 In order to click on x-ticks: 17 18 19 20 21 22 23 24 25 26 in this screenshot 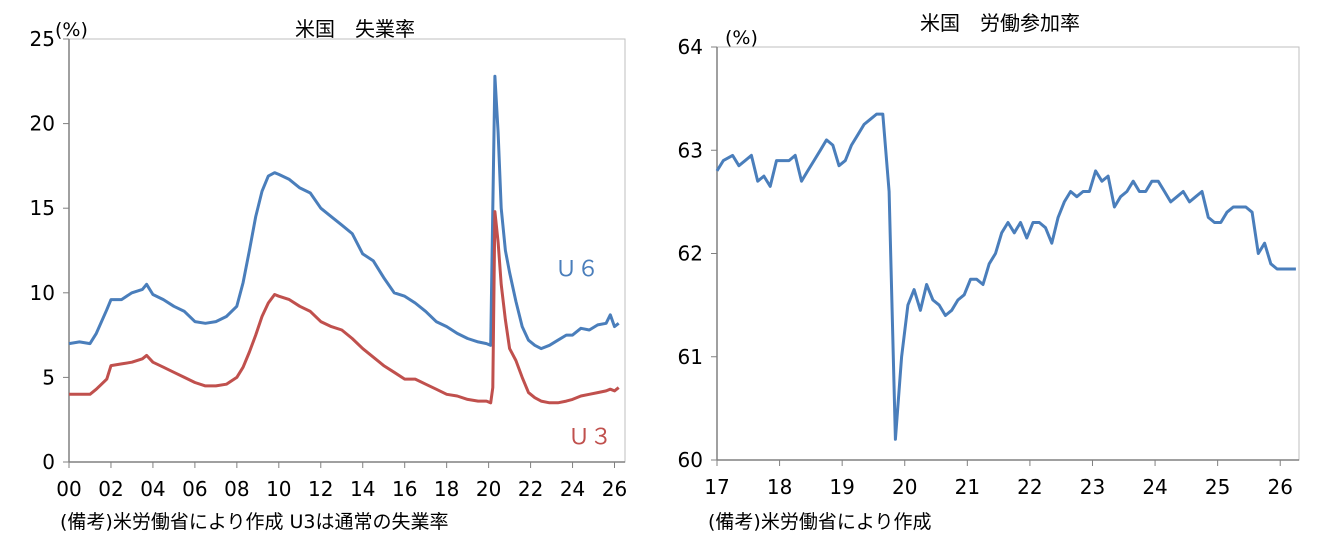, I will do `click(998, 479)`.